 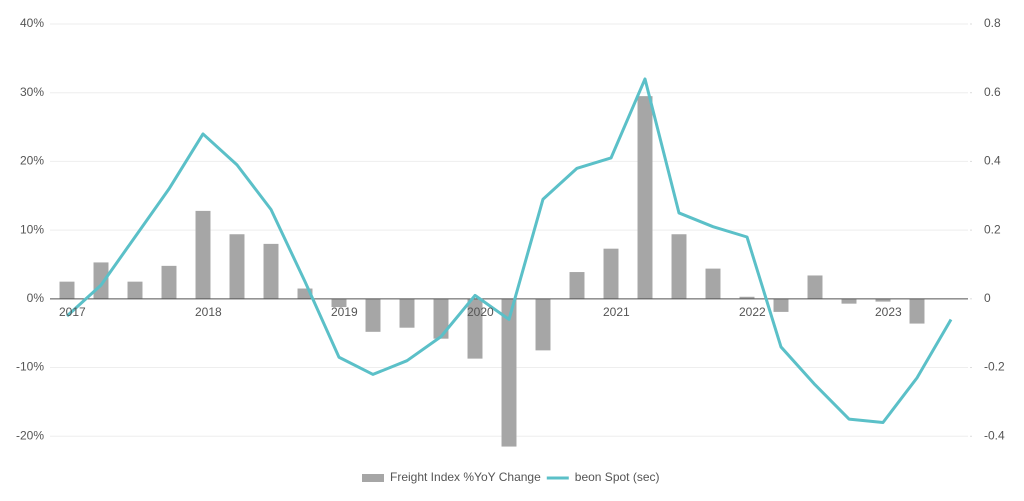 What do you see at coordinates (994, 367) in the screenshot?
I see `y2-tick-label: -0.2` at bounding box center [994, 367].